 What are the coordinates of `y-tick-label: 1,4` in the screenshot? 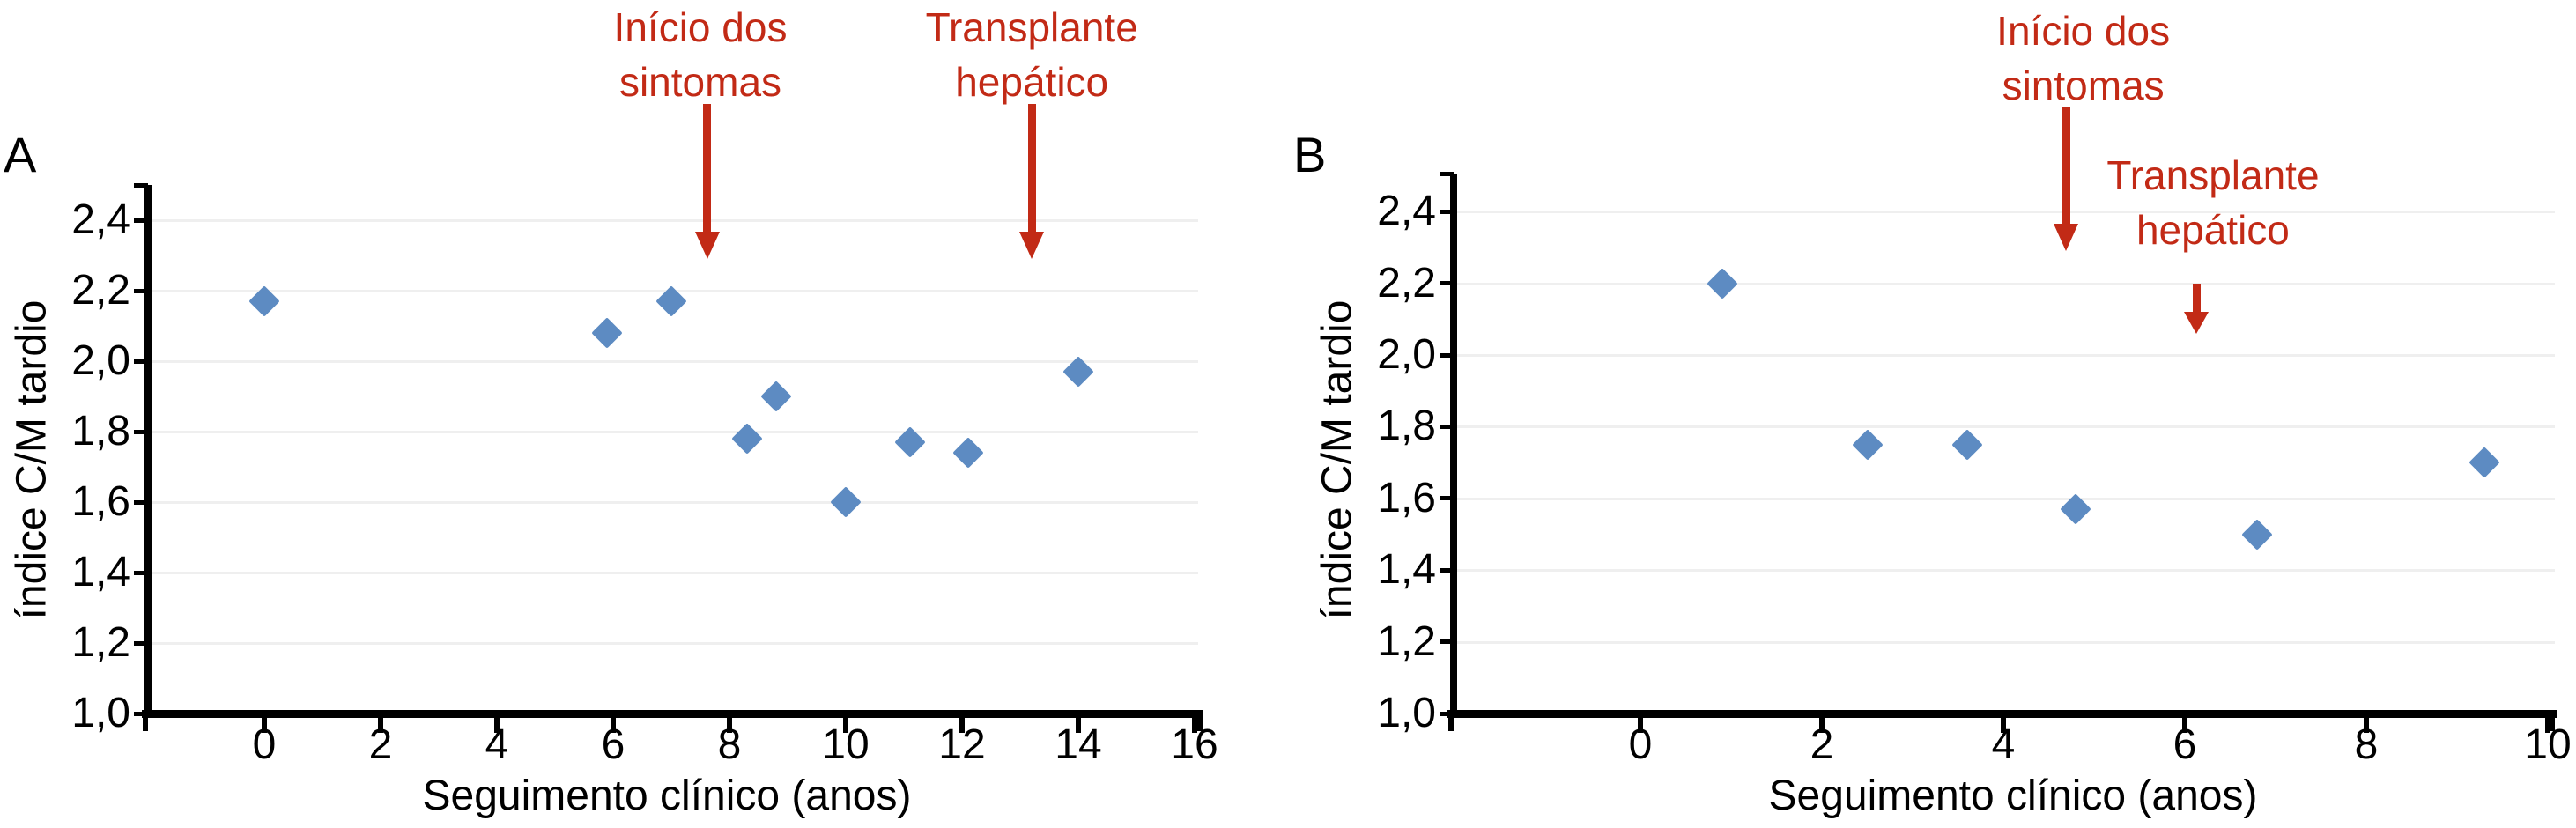 It's located at (1407, 570).